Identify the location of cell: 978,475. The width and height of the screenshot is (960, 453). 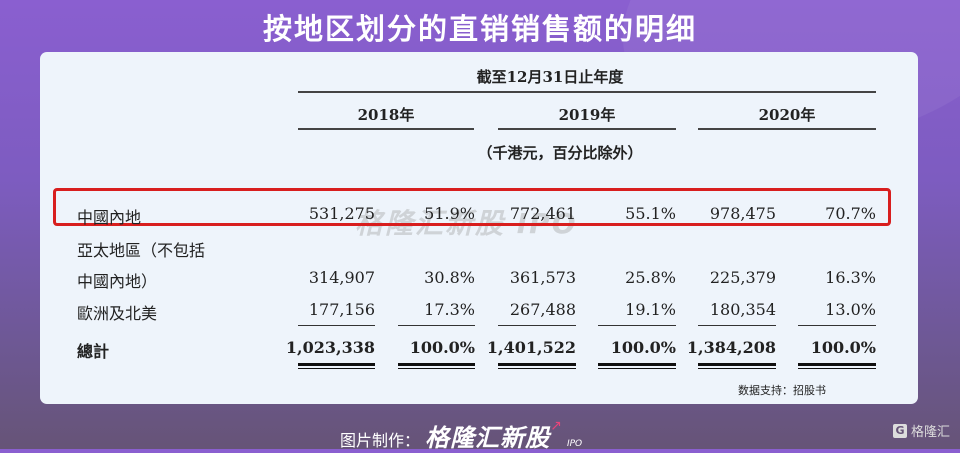
(742, 213).